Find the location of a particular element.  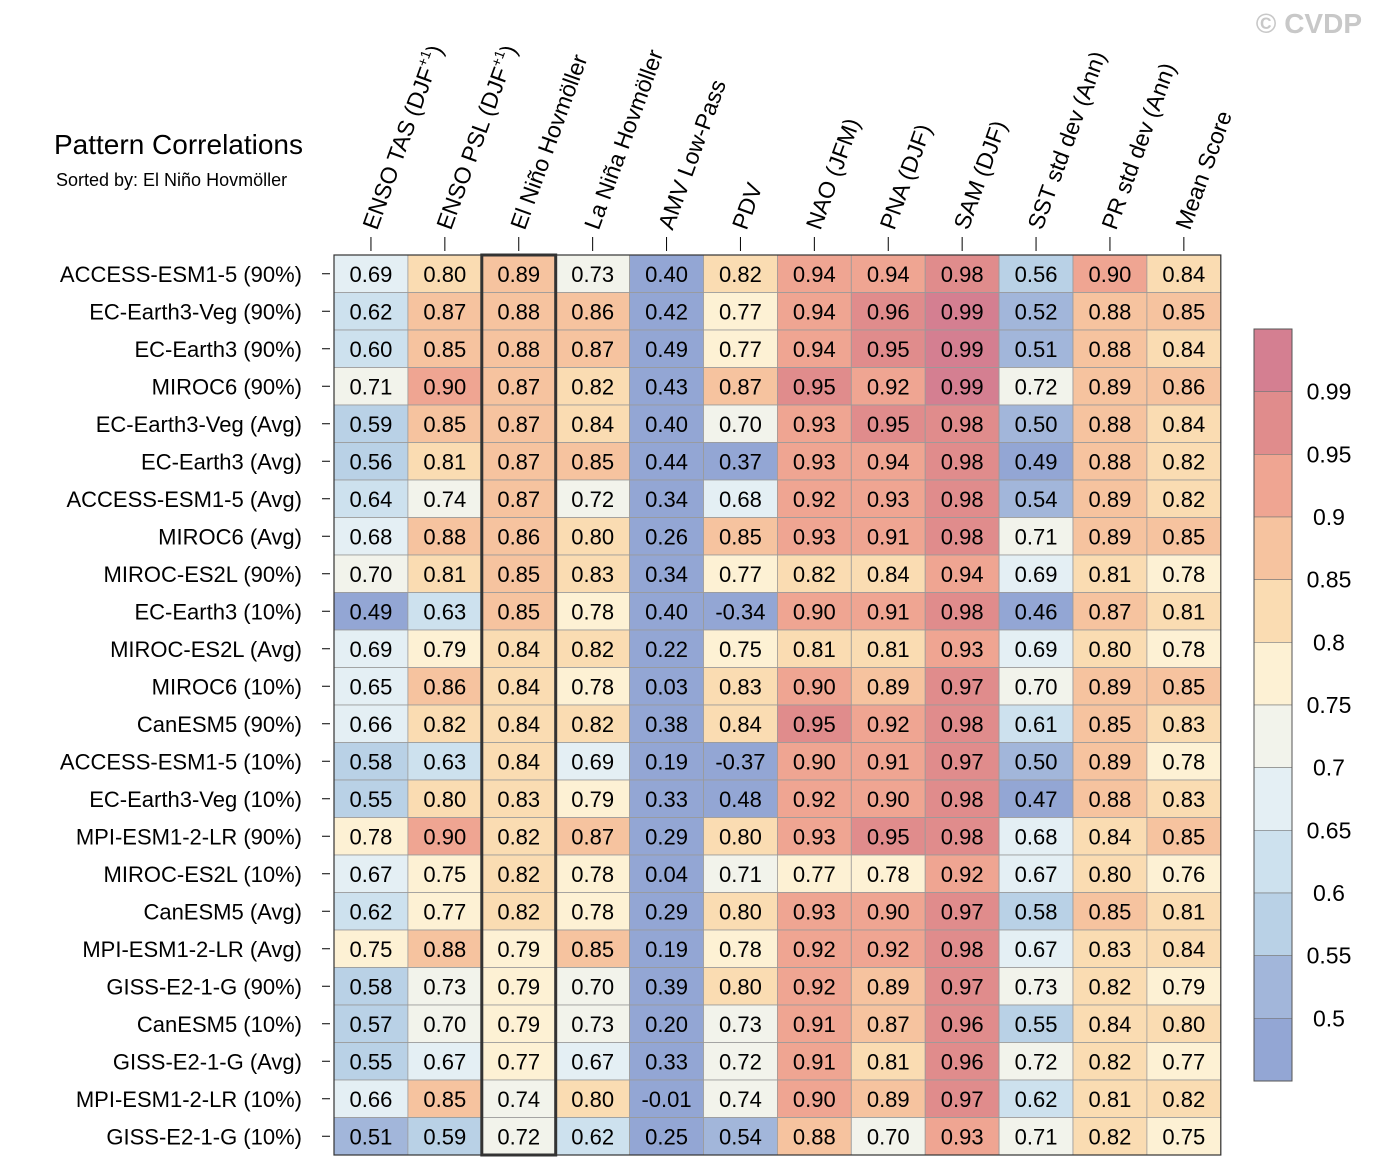

cell-value-label: 0.83 is located at coordinates (518, 799).